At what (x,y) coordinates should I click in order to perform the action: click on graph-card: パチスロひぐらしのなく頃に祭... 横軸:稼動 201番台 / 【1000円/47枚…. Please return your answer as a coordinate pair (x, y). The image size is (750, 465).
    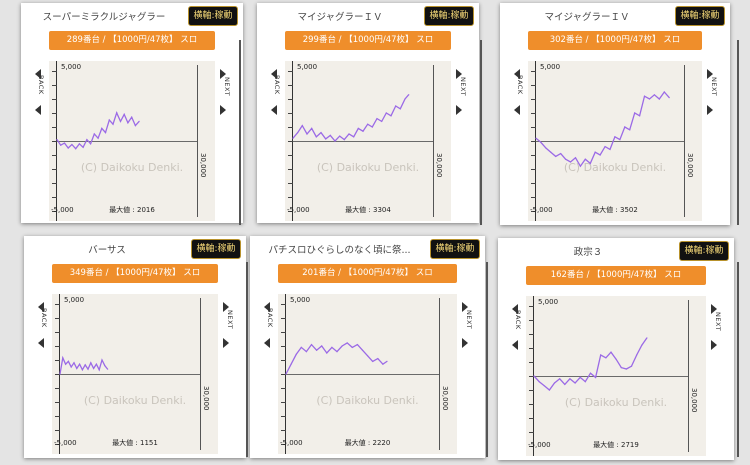
    Looking at the image, I should click on (367, 347).